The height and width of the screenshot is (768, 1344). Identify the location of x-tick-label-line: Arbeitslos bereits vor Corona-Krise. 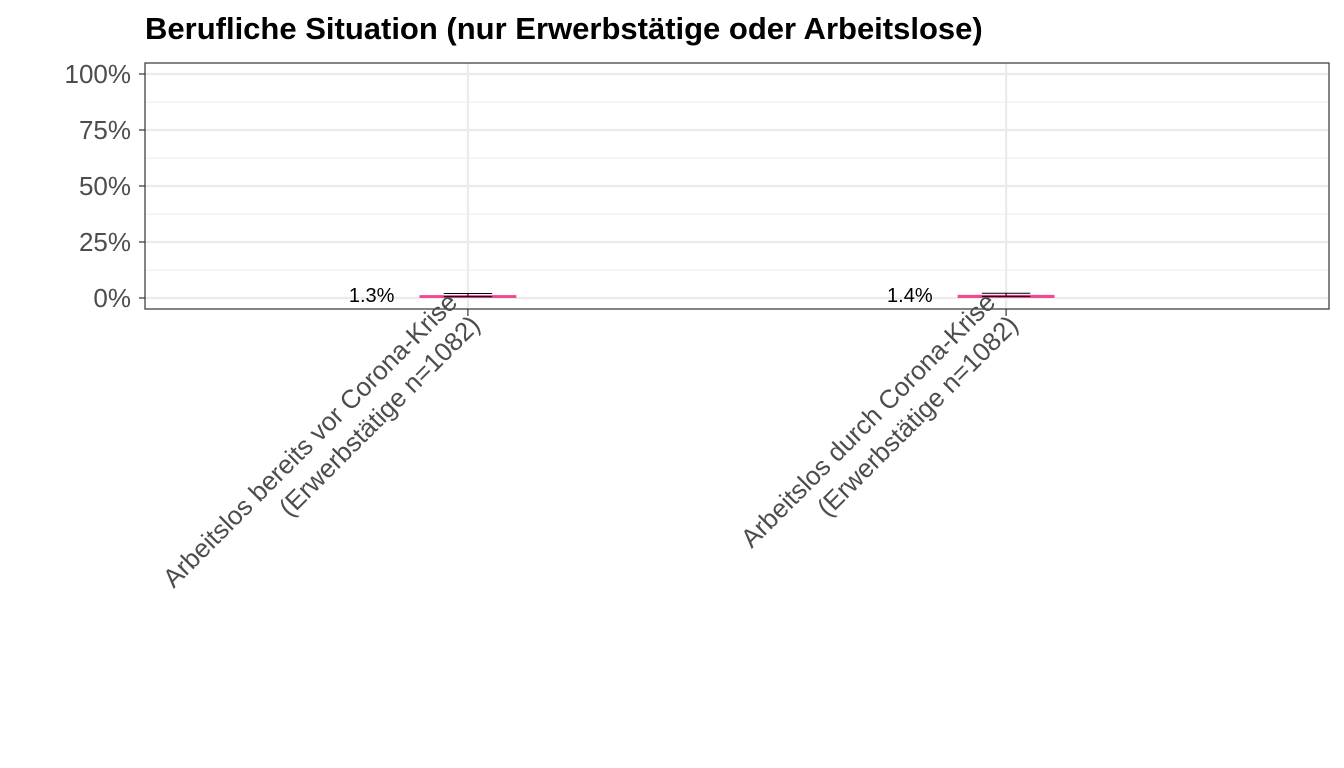
(310, 440).